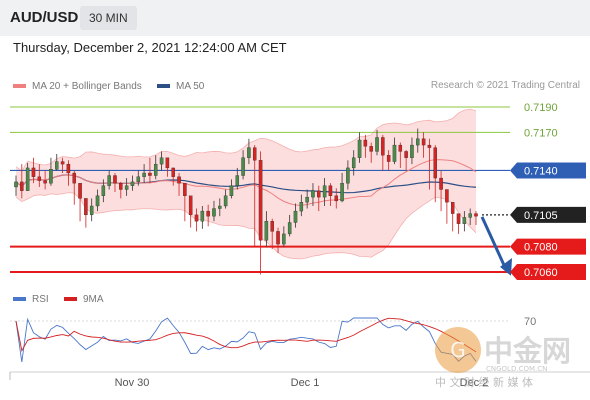 The height and width of the screenshot is (400, 590). What do you see at coordinates (527, 351) in the screenshot?
I see `watermark-brand: 中金网` at bounding box center [527, 351].